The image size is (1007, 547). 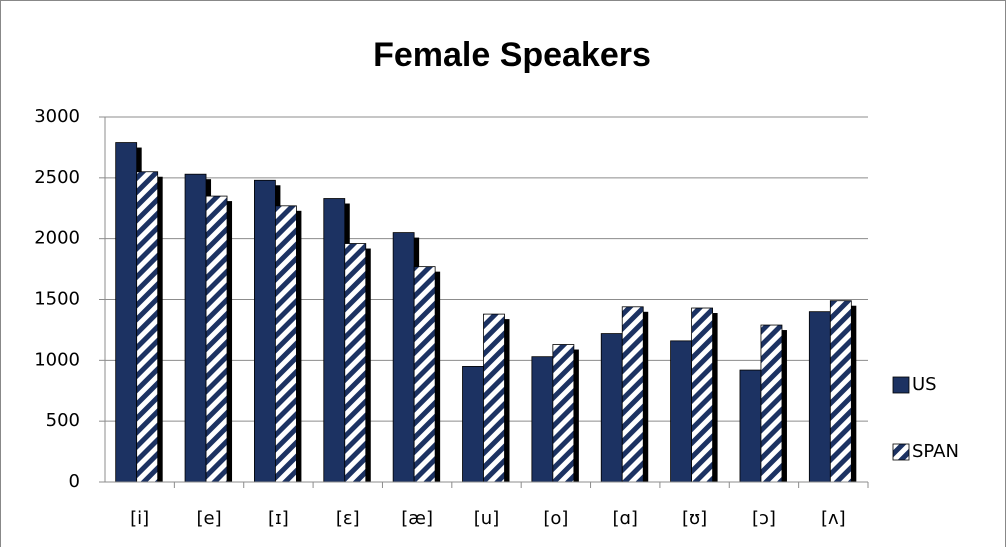 I want to click on y-tick-label: 2500, so click(x=57, y=177).